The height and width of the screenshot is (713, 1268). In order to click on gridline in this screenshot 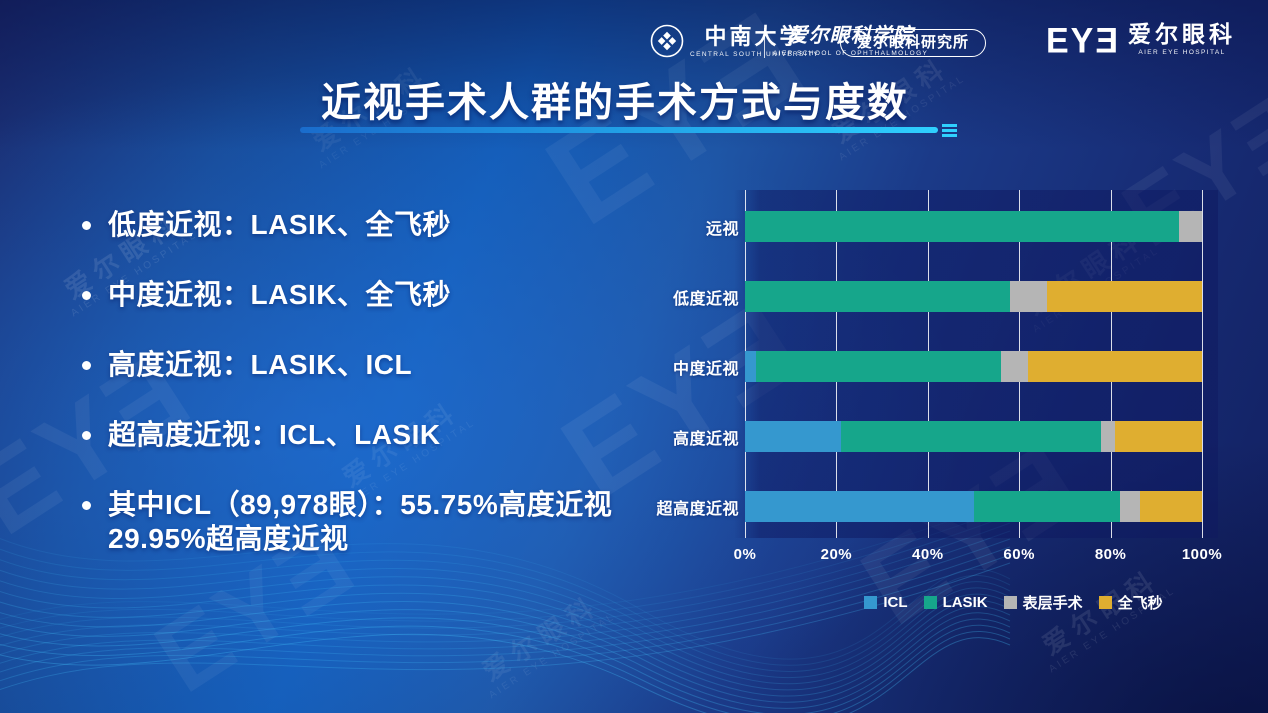, I will do `click(1202, 364)`.